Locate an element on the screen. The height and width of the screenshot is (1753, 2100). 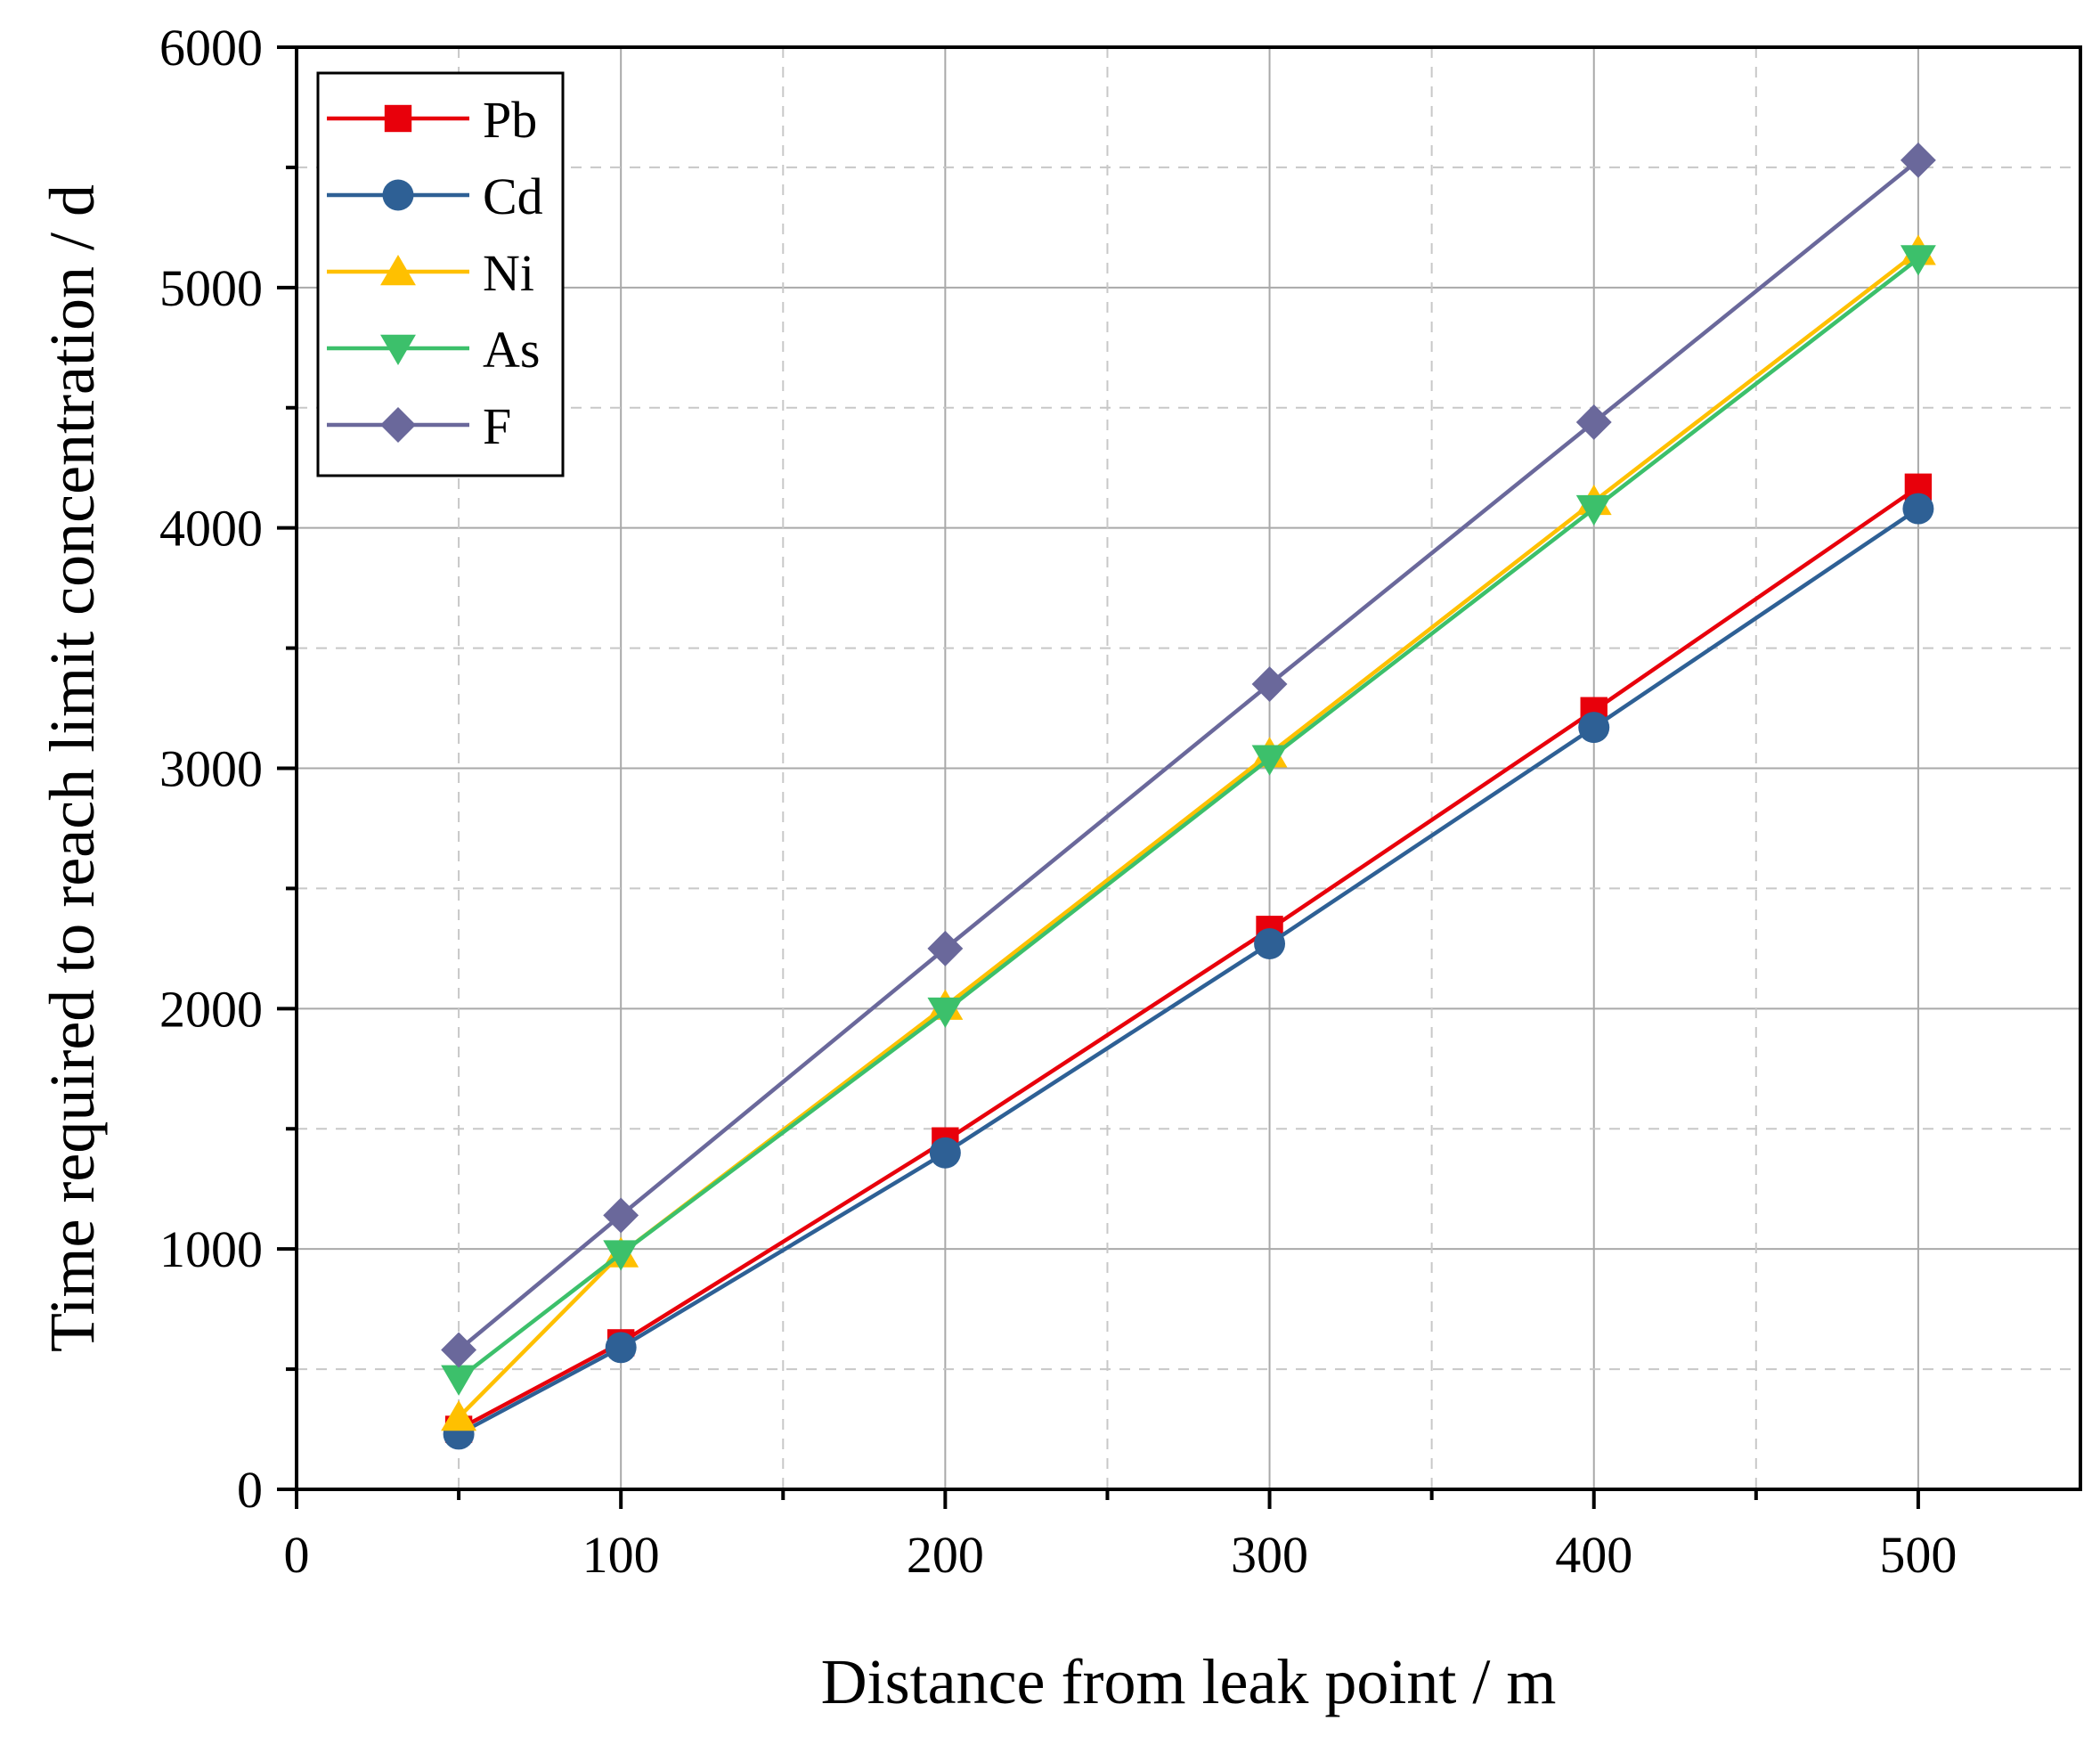
legend-label: Cd is located at coordinates (513, 196).